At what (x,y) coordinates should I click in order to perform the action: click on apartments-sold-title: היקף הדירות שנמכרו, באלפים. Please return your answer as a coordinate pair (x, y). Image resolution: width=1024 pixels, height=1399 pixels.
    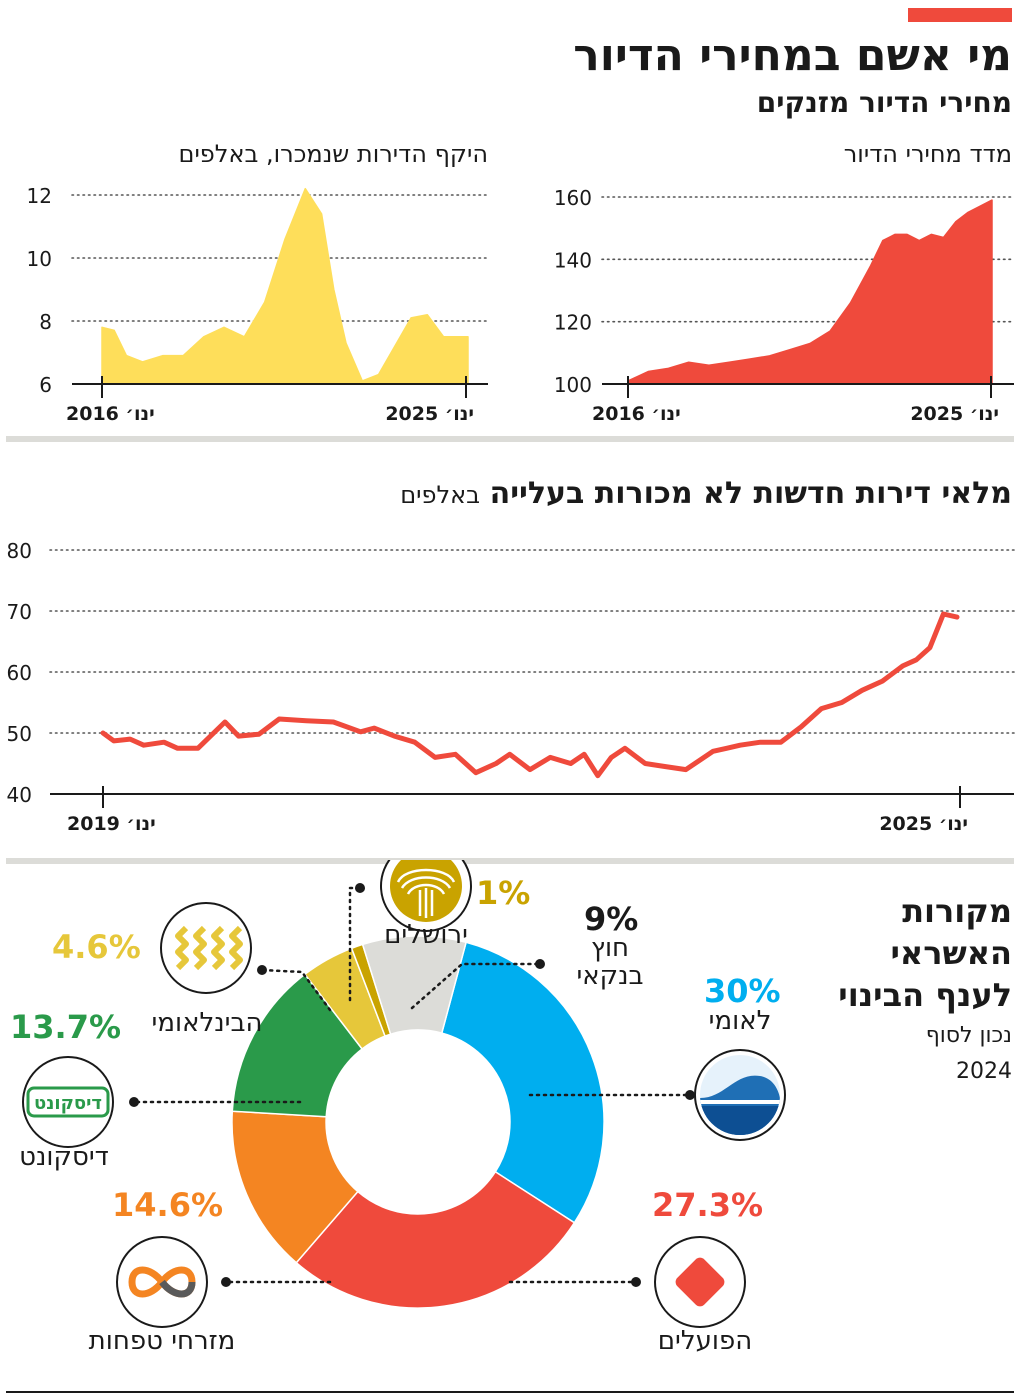
    Looking at the image, I should click on (333, 154).